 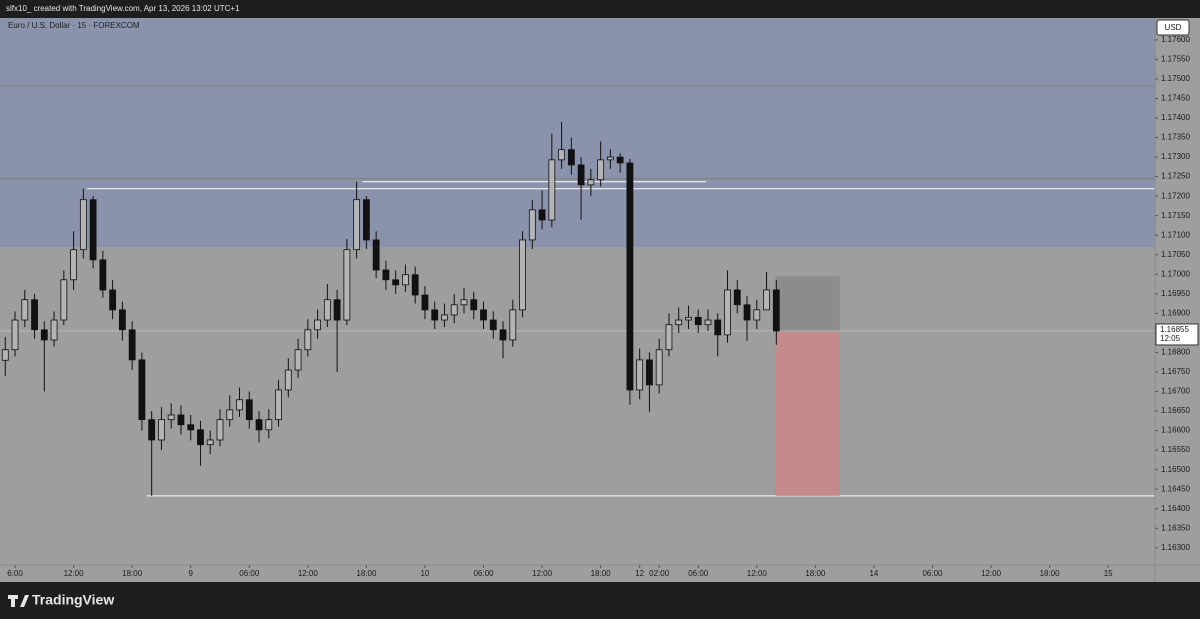 What do you see at coordinates (1175, 449) in the screenshot?
I see `y-tick-label: 1.16550` at bounding box center [1175, 449].